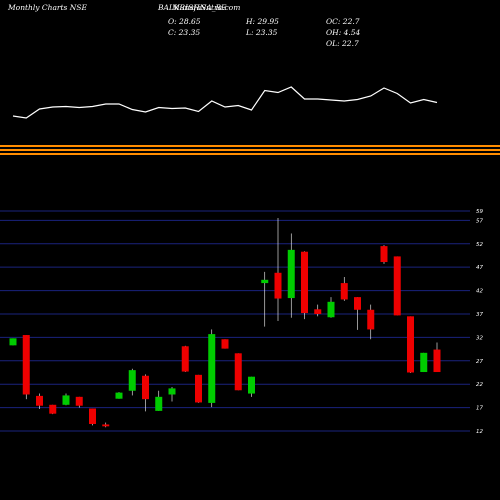 This screenshot has height=500, width=500. Describe the element at coordinates (479, 292) in the screenshot. I see `y-tick-label: 42` at that location.